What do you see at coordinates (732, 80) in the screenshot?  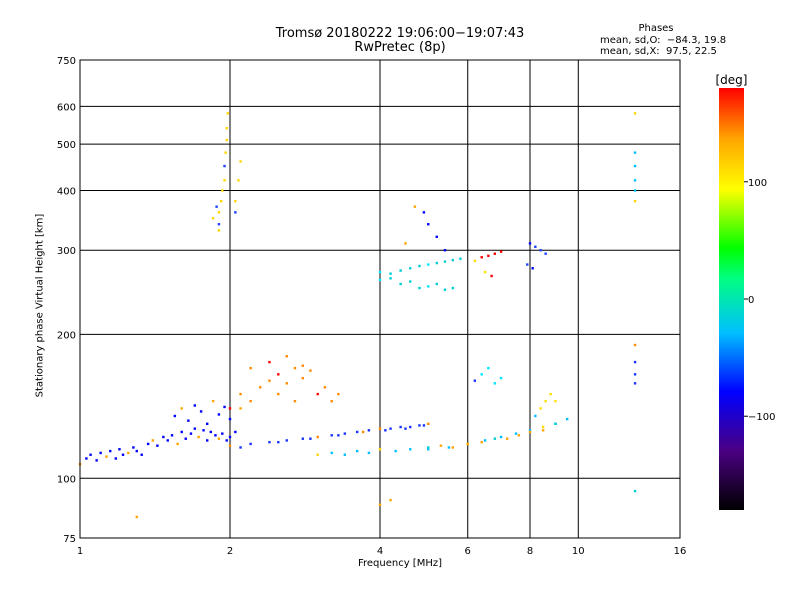 I see `colorbar-label: [deg]` at bounding box center [732, 80].